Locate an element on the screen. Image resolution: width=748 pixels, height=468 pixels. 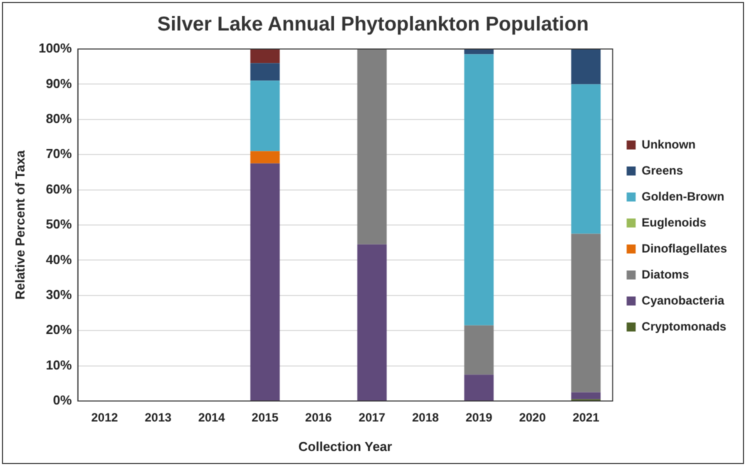
legend-label: Diatoms is located at coordinates (666, 274).